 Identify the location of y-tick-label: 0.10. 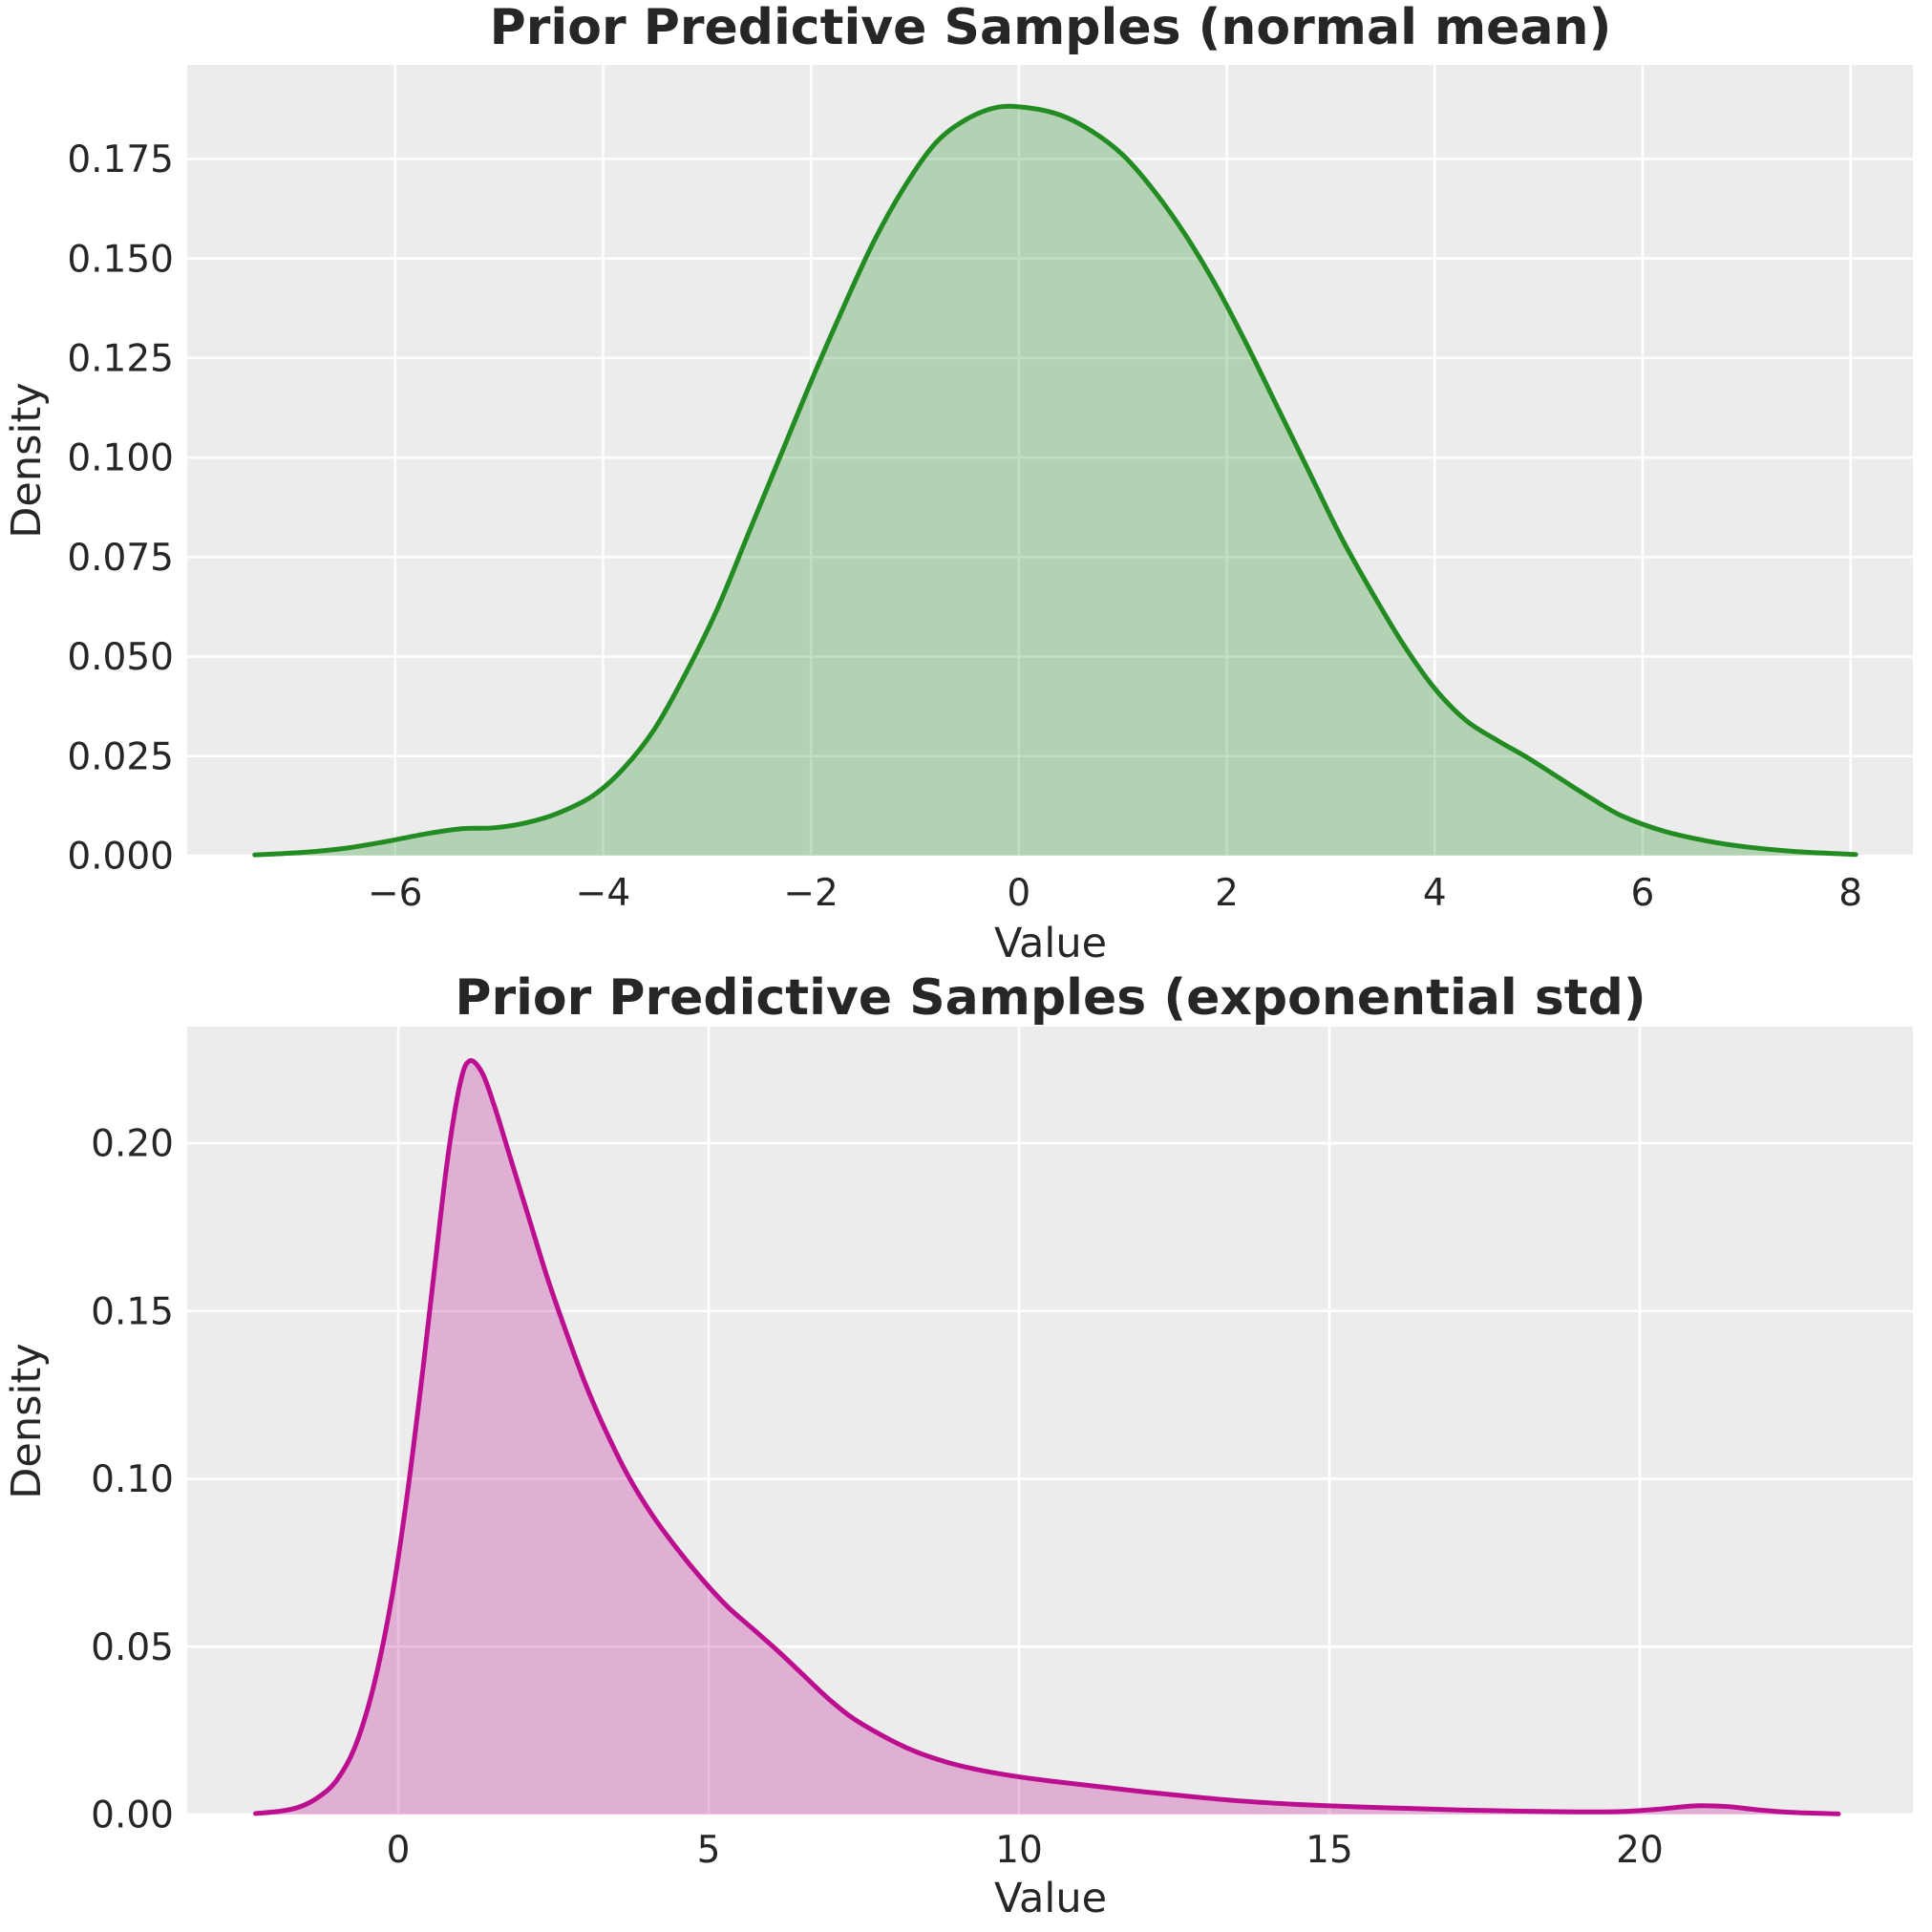
(132, 1479).